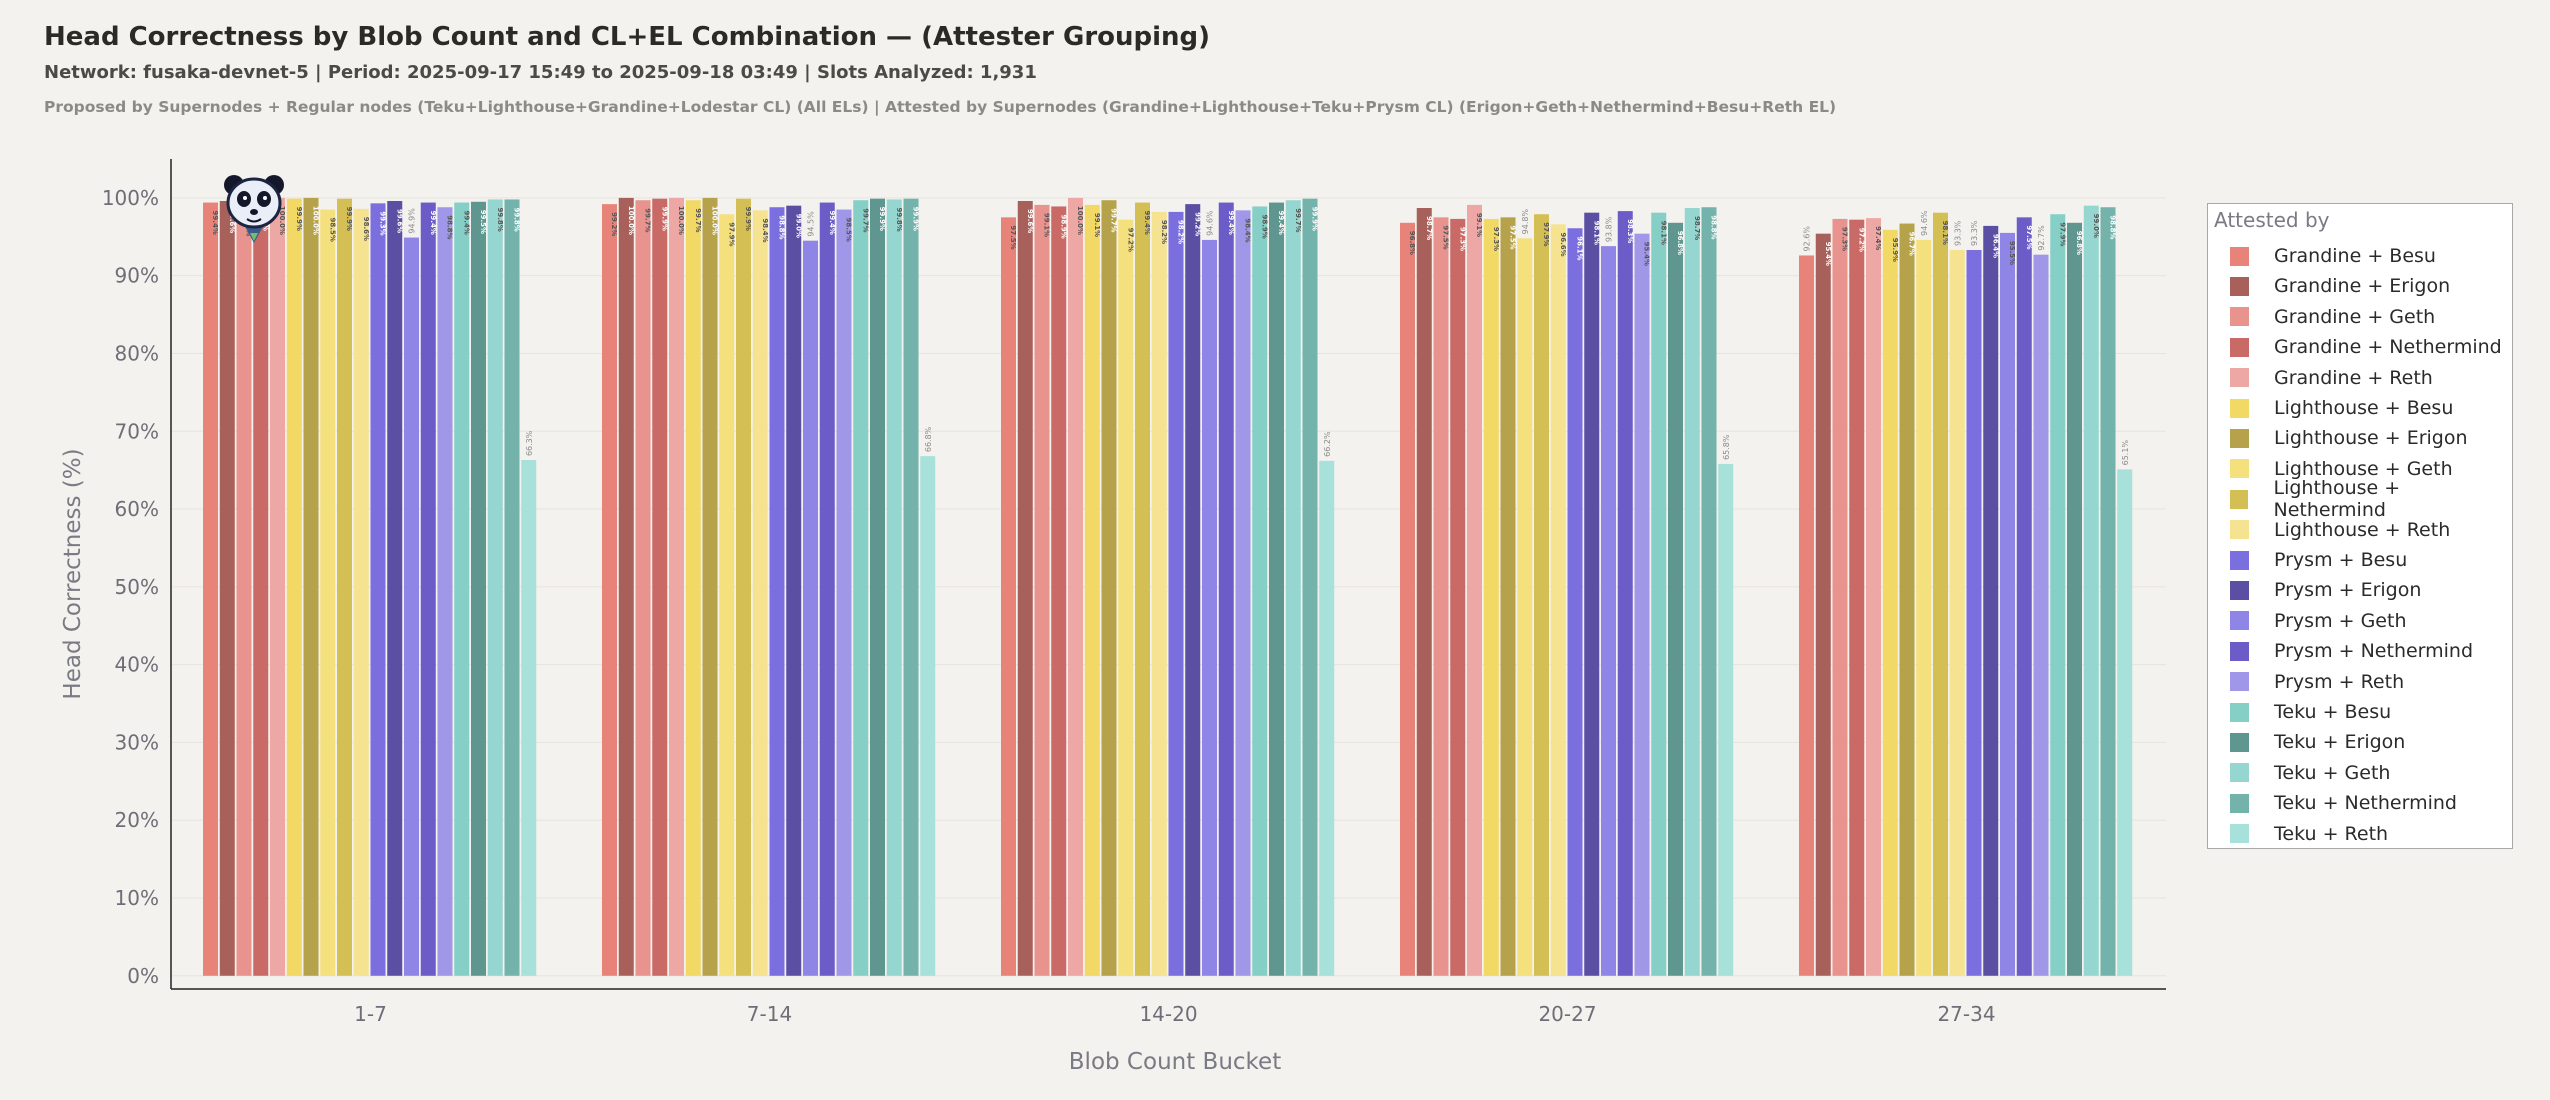 The height and width of the screenshot is (1100, 2550). Describe the element at coordinates (1248, 230) in the screenshot. I see `data-label: 98.4%` at that location.